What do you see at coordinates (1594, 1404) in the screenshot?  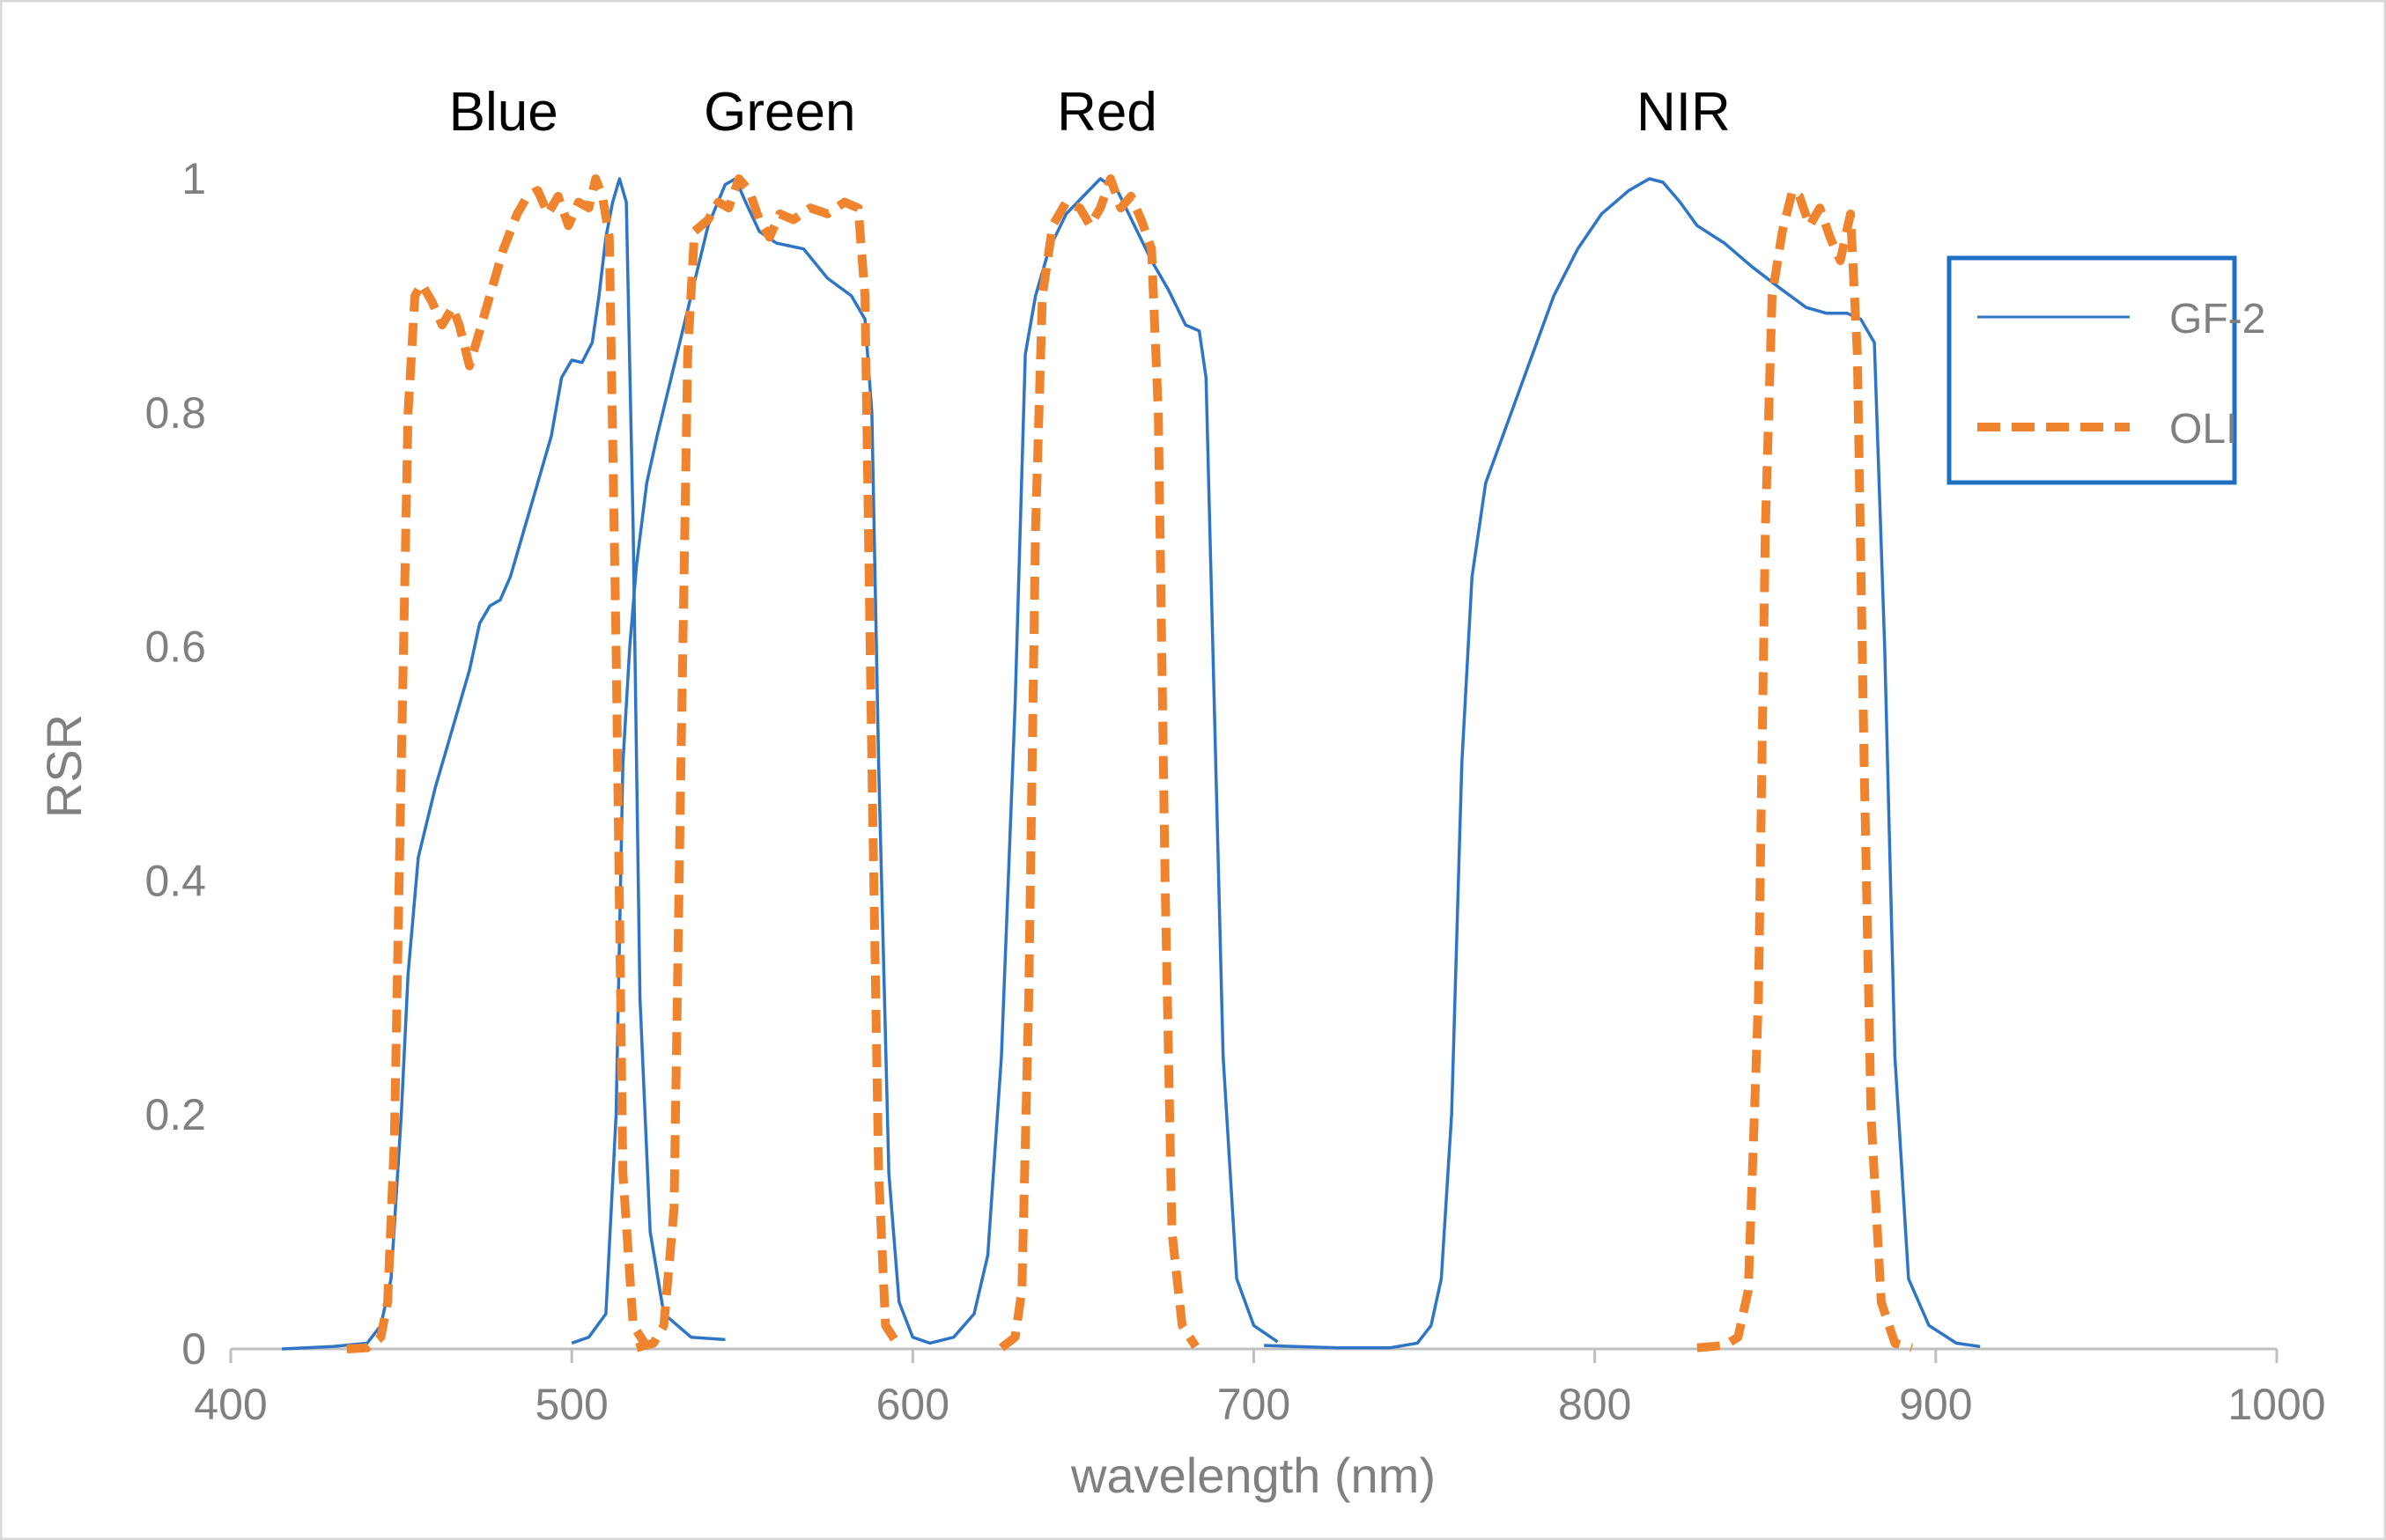 I see `x-tick-label: 800` at bounding box center [1594, 1404].